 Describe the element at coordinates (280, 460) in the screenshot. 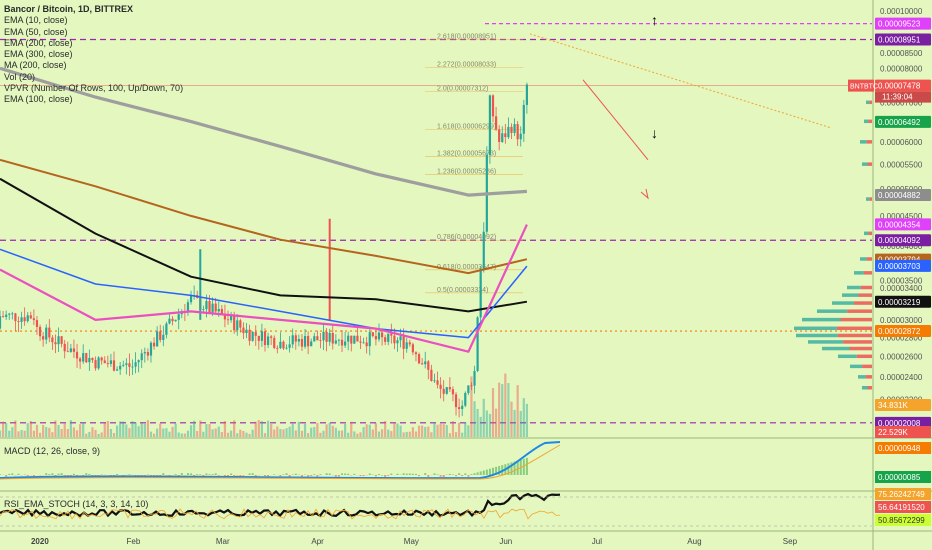

I see `macd-pane` at that location.